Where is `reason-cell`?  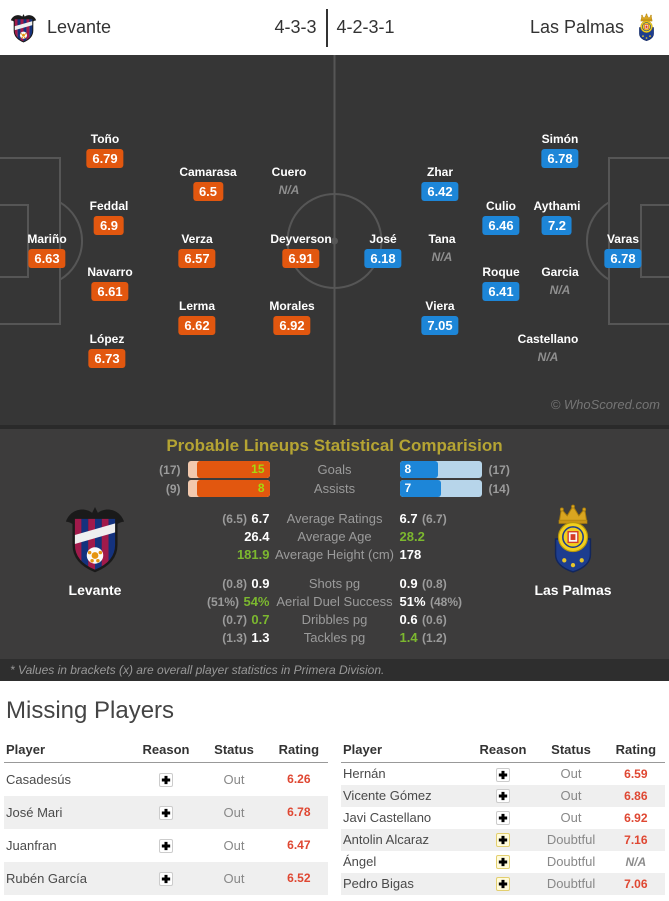
reason-cell is located at coordinates (503, 774).